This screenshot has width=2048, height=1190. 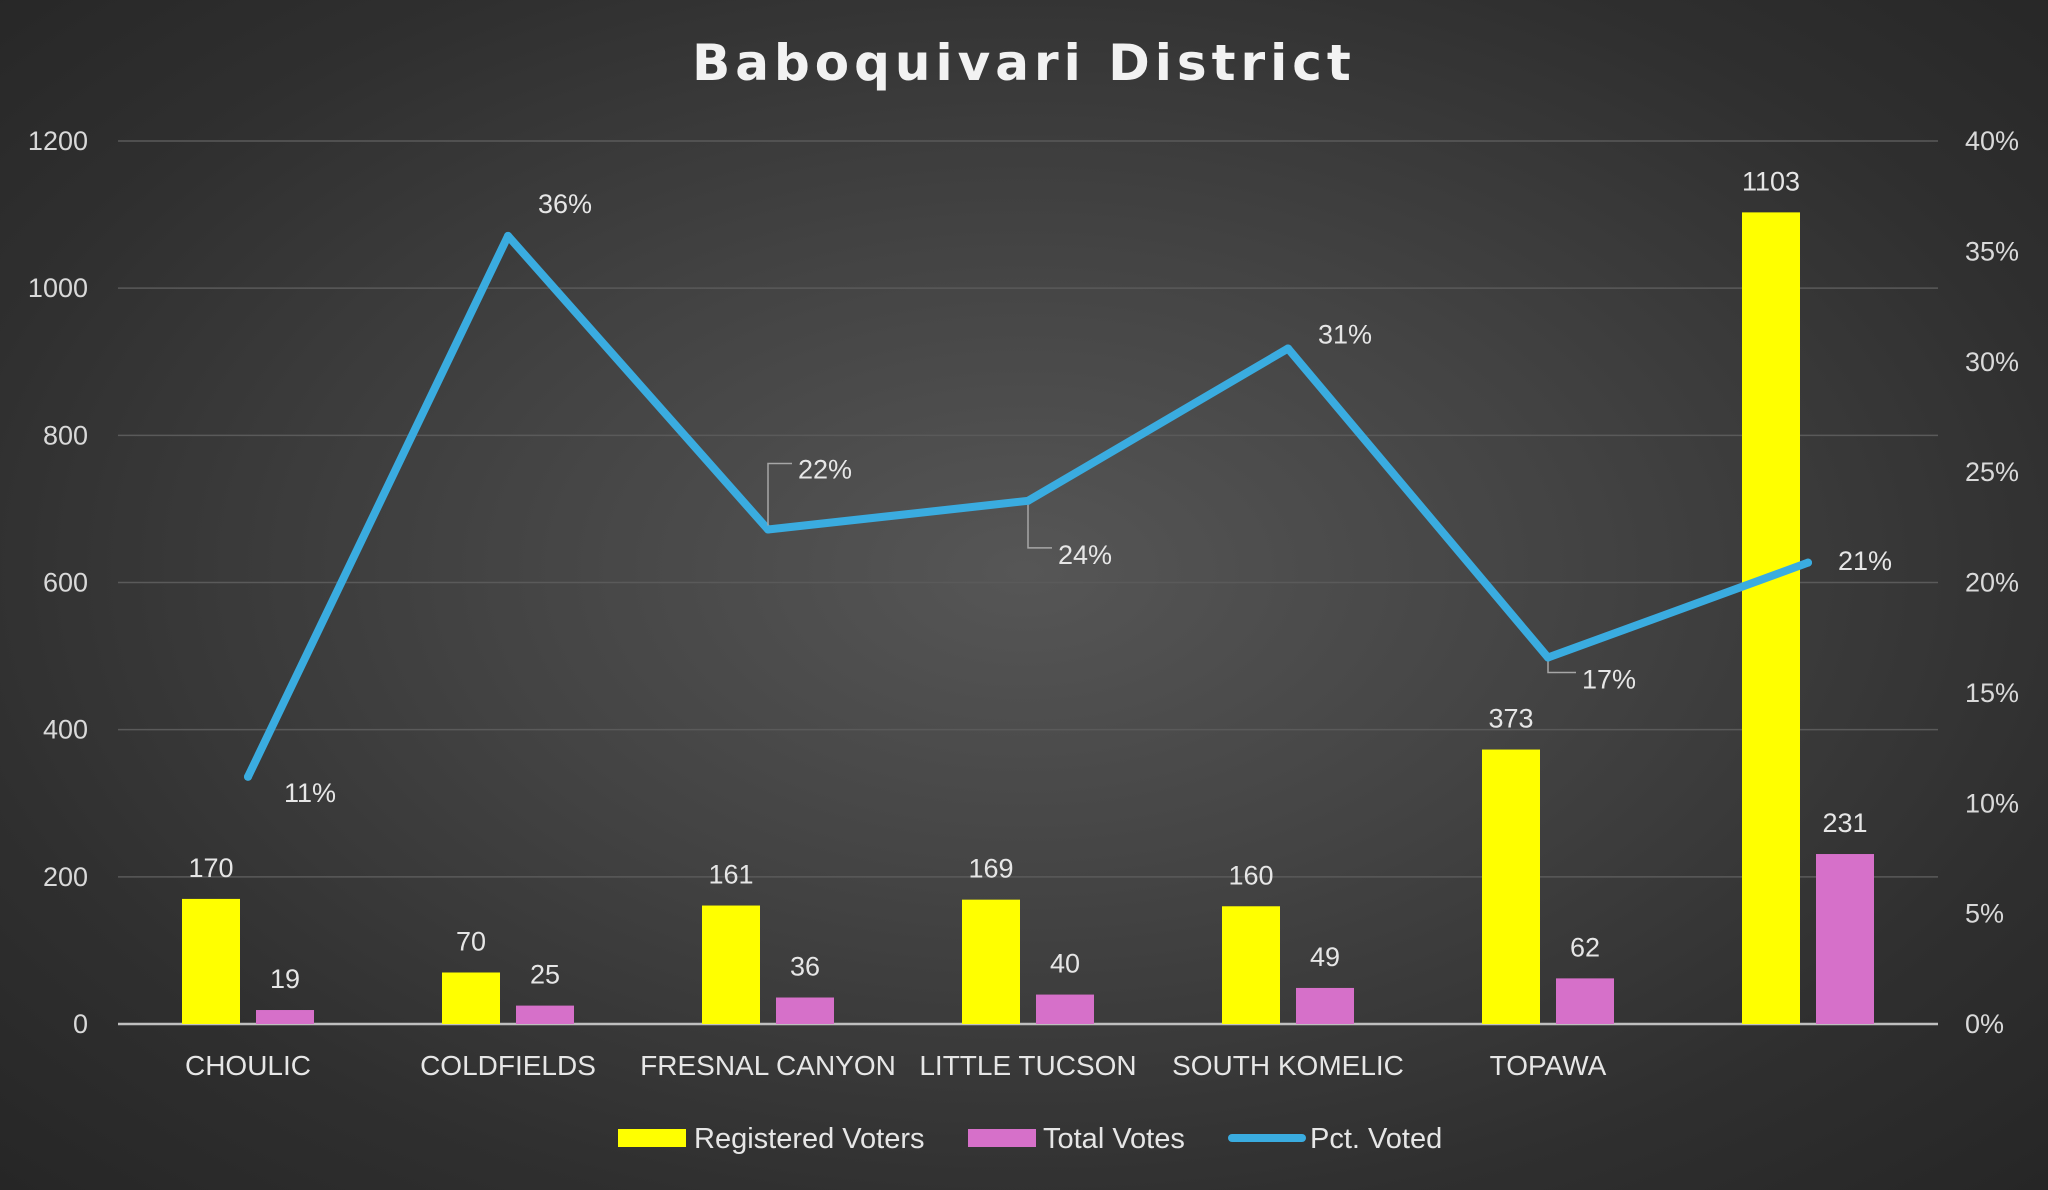 What do you see at coordinates (1984, 914) in the screenshot?
I see `right-tick-label: 5%` at bounding box center [1984, 914].